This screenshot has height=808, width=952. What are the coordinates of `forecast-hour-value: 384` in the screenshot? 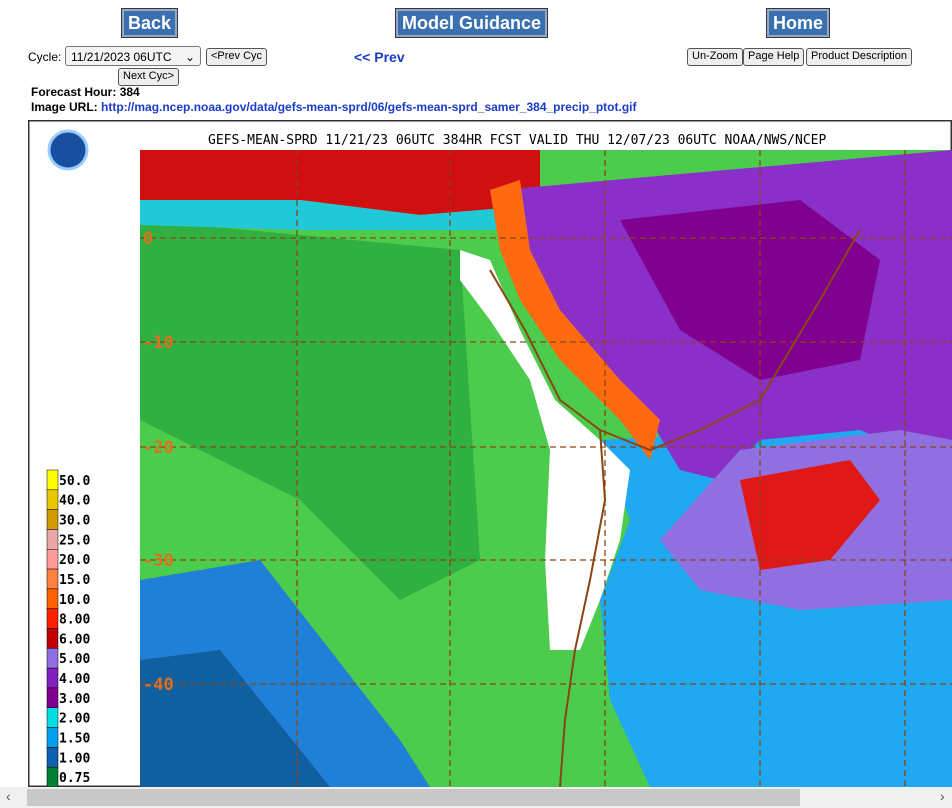 It's located at (129, 92).